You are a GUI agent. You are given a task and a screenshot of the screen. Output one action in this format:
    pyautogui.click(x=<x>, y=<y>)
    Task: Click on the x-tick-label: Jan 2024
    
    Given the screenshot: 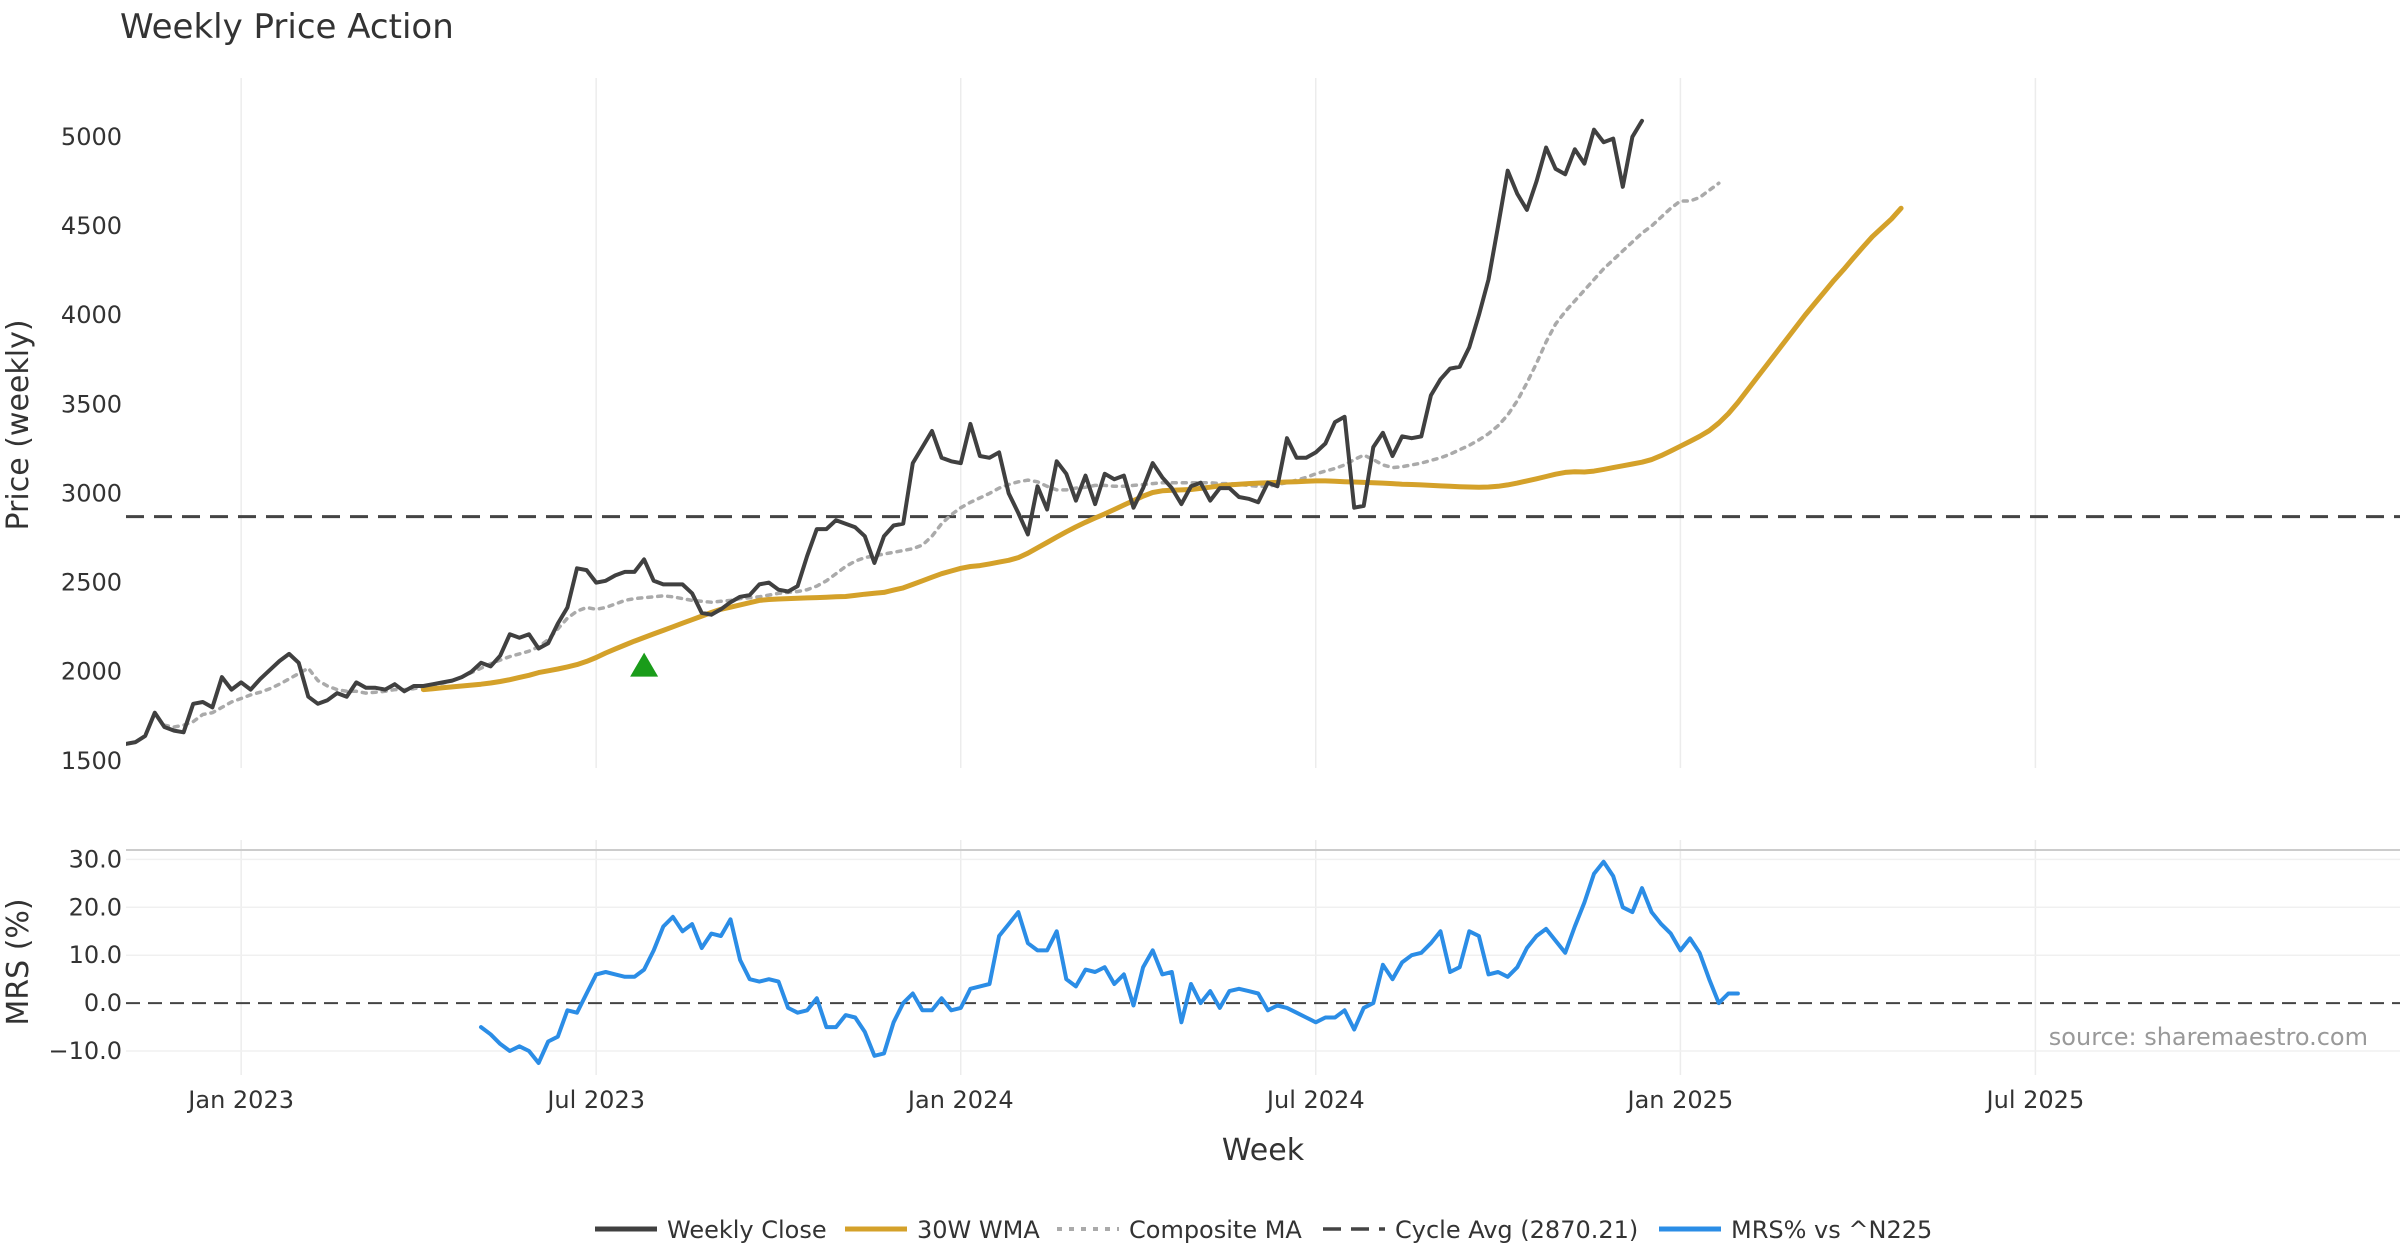 What is the action you would take?
    pyautogui.click(x=960, y=1100)
    